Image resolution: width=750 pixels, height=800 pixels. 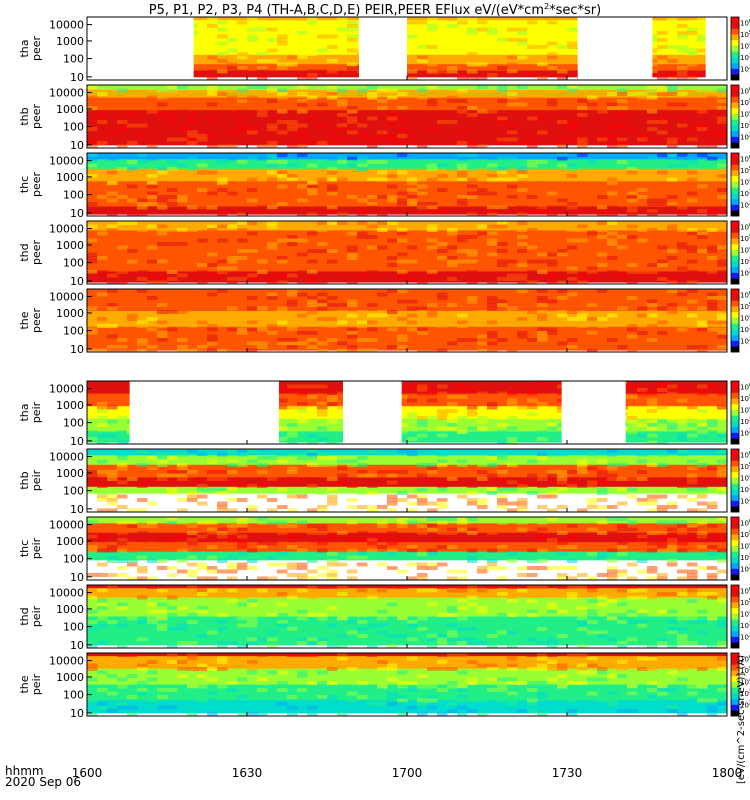 What do you see at coordinates (70, 405) in the screenshot?
I see `y-tick-label: 1000` at bounding box center [70, 405].